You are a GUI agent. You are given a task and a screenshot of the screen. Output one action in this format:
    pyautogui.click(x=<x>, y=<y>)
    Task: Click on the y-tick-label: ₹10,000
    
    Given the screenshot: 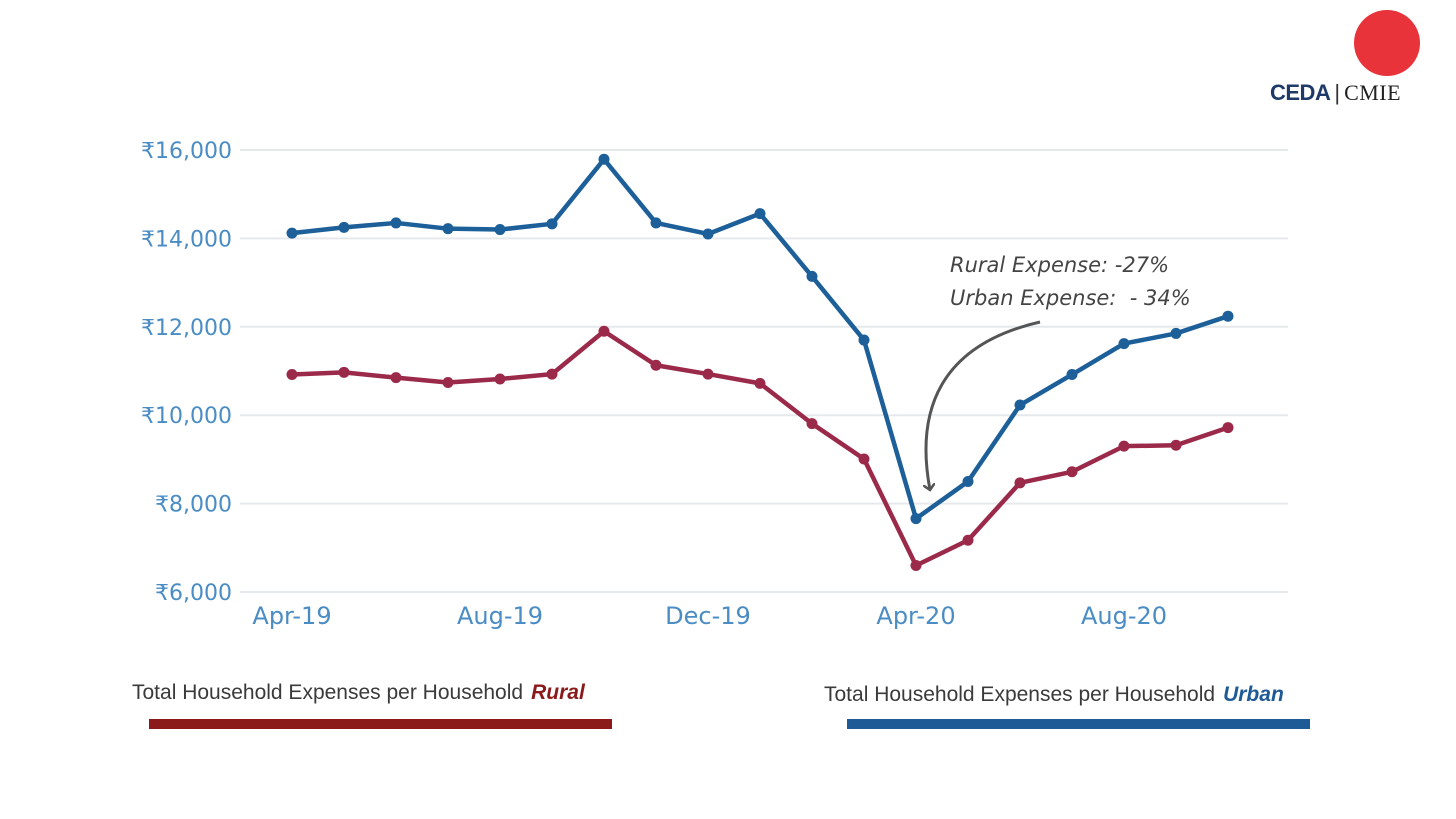 What is the action you would take?
    pyautogui.click(x=186, y=416)
    